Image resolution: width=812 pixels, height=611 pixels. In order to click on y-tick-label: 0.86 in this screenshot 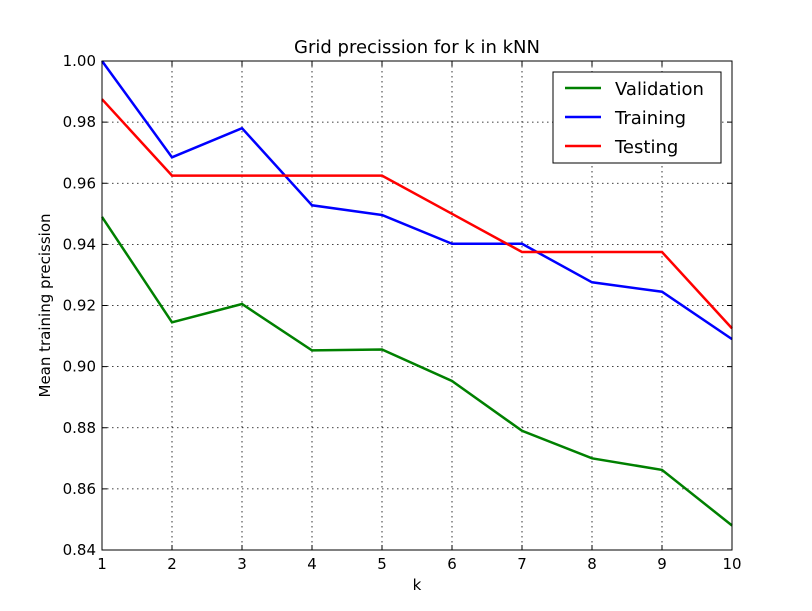, I will do `click(79, 489)`.